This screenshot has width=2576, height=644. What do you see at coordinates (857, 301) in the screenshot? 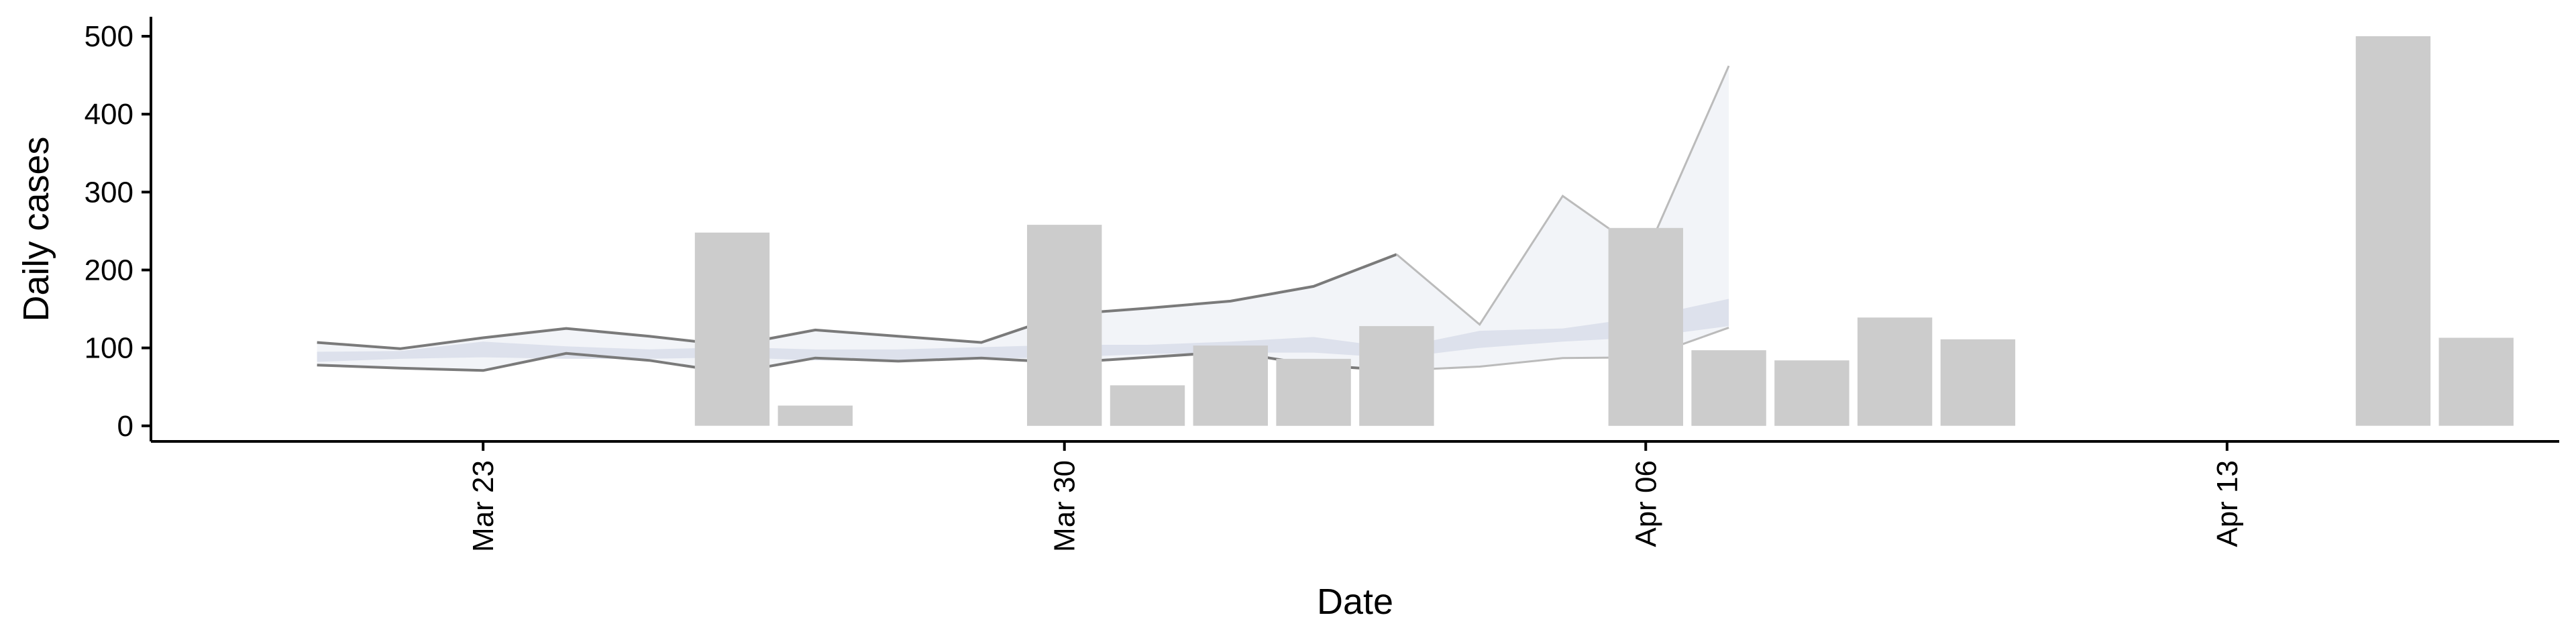
I see `estimate-upper-line` at bounding box center [857, 301].